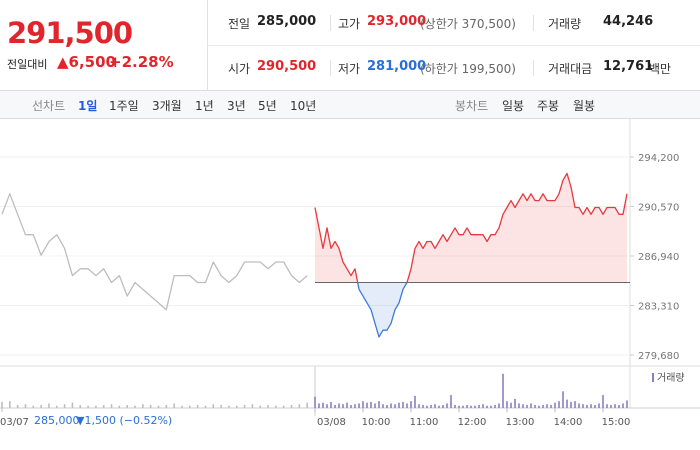 The height and width of the screenshot is (450, 700). Describe the element at coordinates (628, 21) in the screenshot. I see `stat-value: 44,246` at that location.